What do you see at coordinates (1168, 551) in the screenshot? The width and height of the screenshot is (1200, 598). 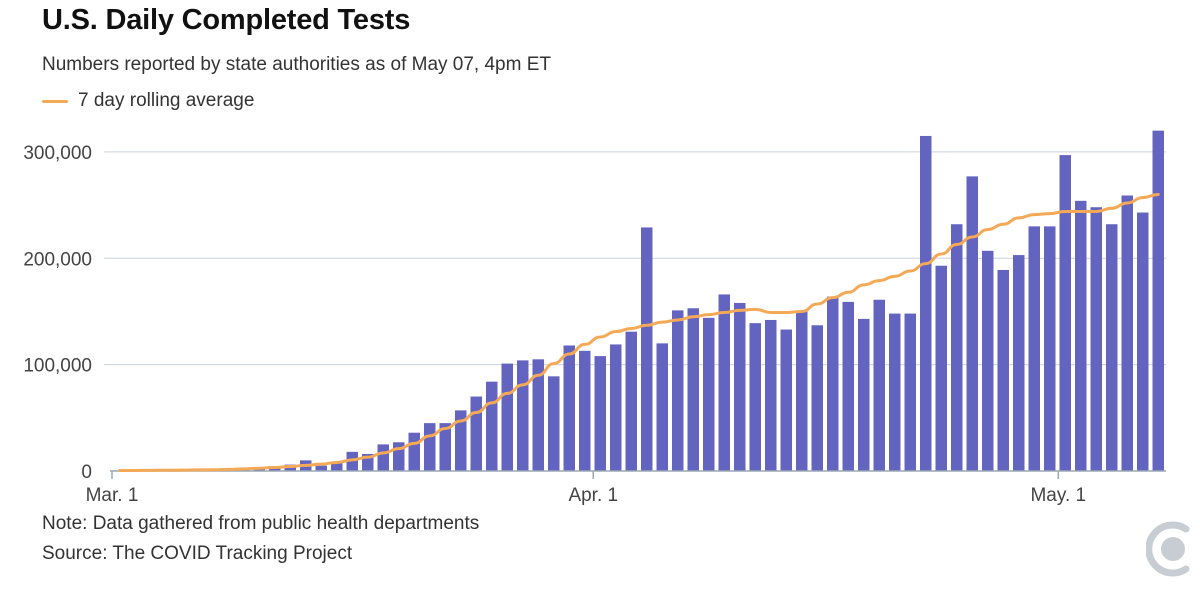 I see `covid-tracking-logo-icon` at bounding box center [1168, 551].